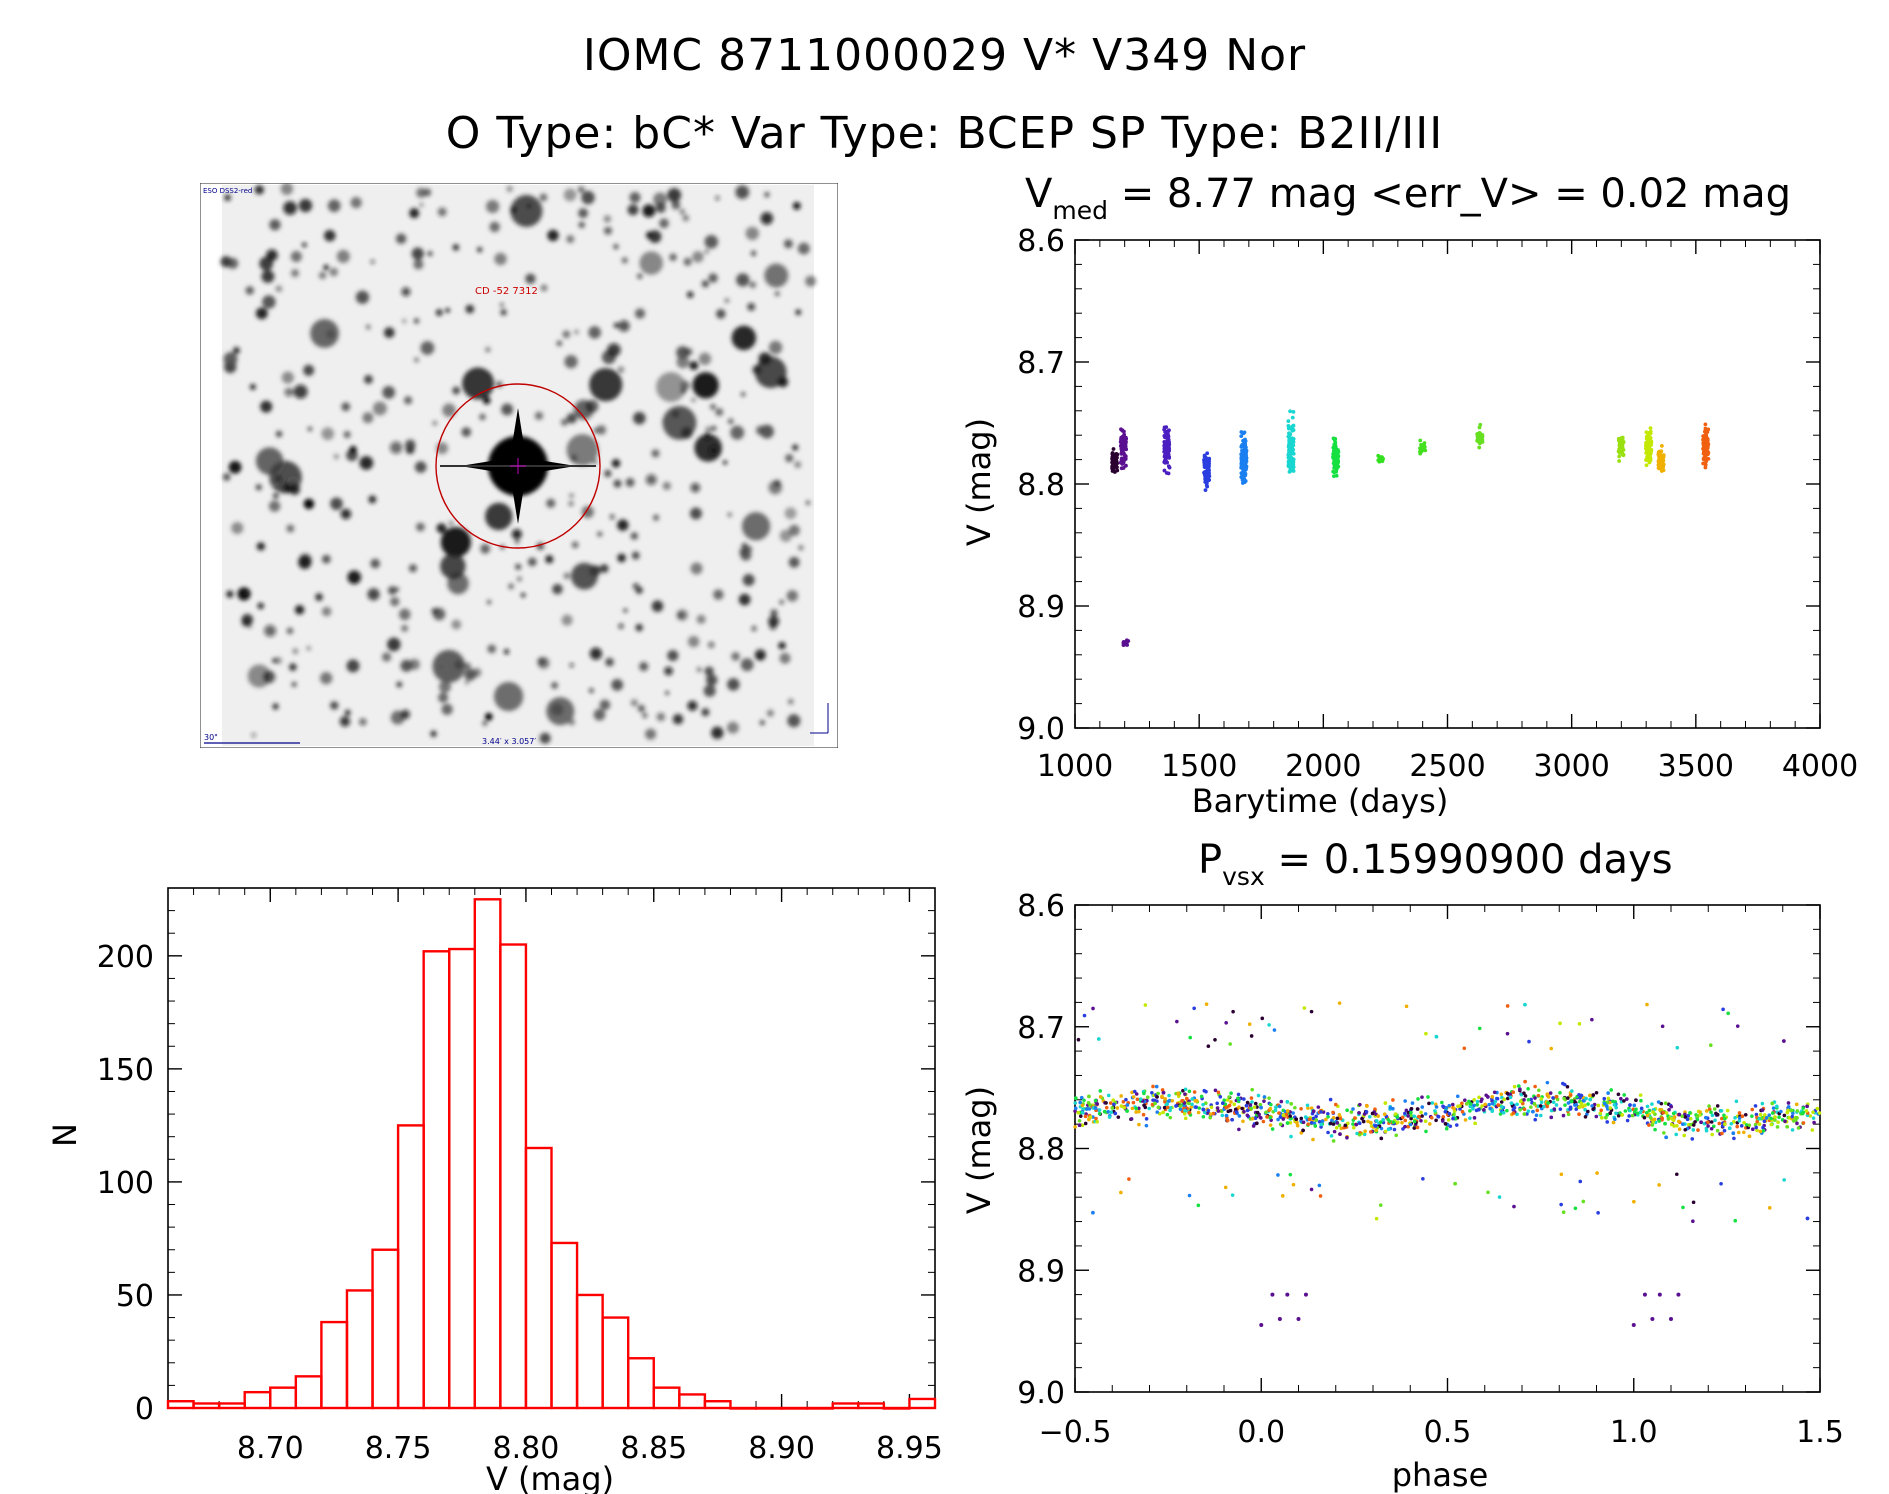 The height and width of the screenshot is (1494, 1889). Describe the element at coordinates (1820, 1432) in the screenshot. I see `ph-xtick-label: 1.5` at that location.